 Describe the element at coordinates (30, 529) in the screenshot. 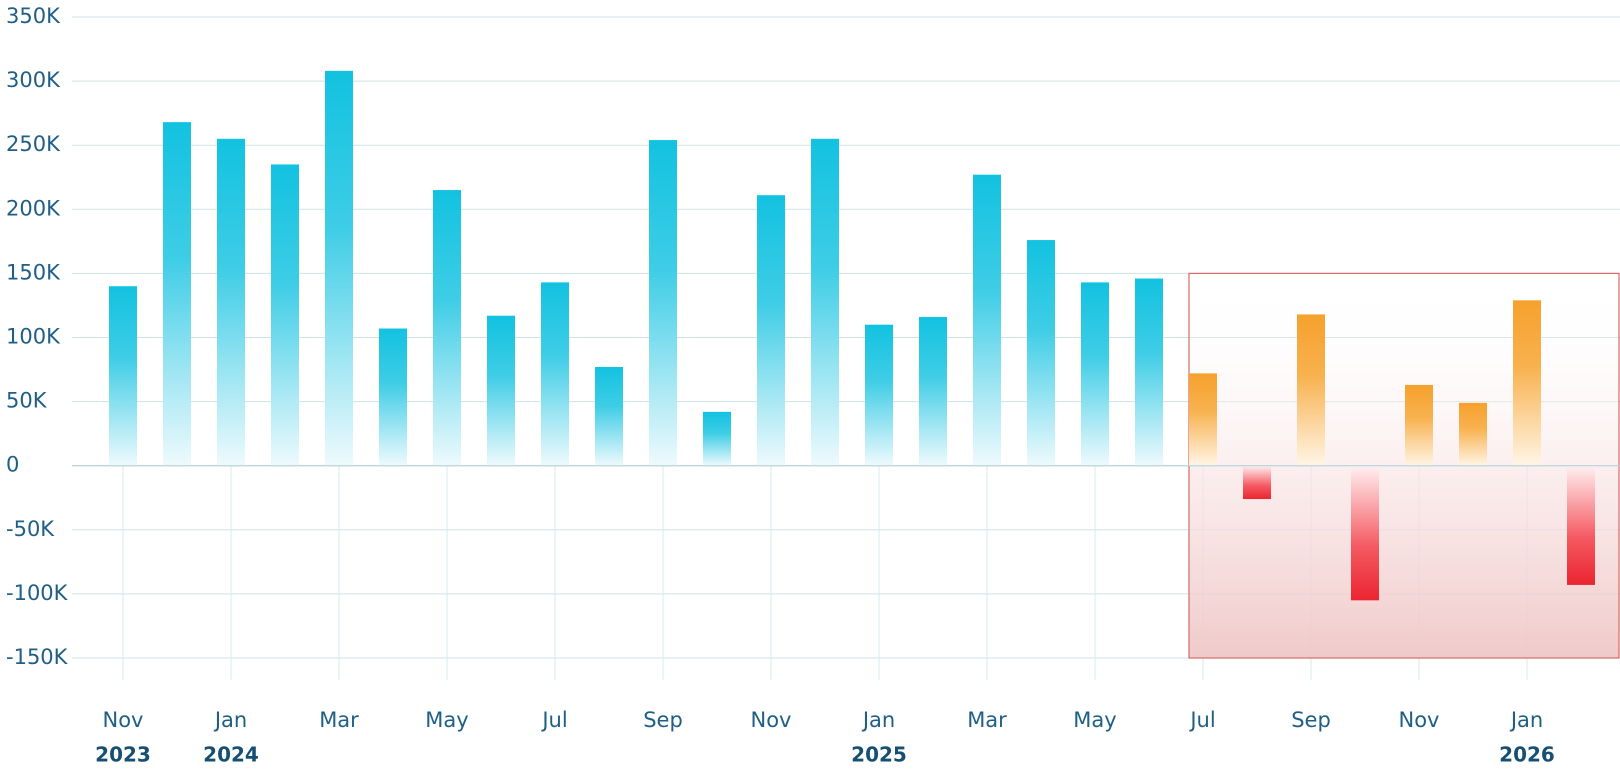

I see `y-tick-label: -50K` at that location.